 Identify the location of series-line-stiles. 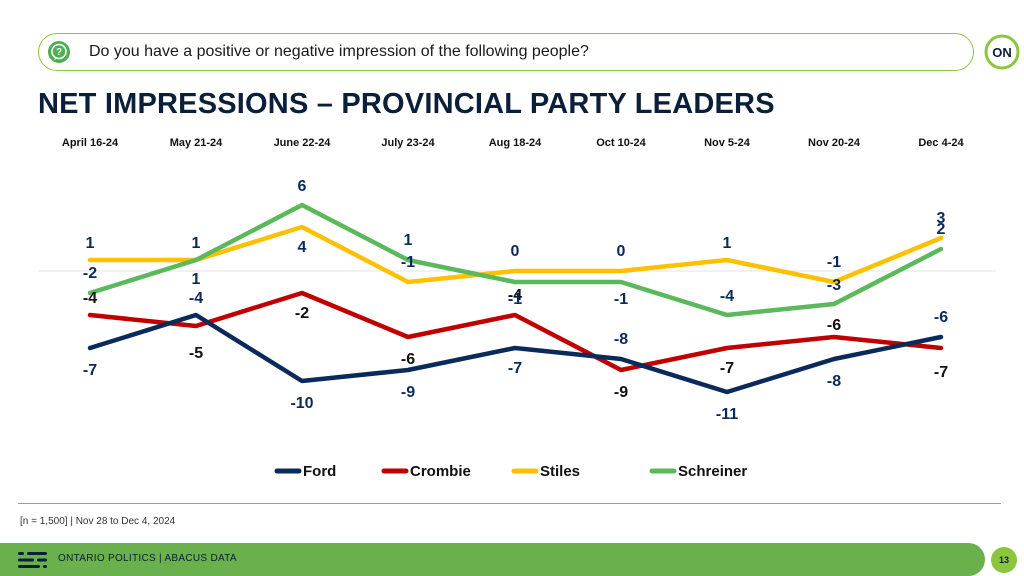
(515, 254).